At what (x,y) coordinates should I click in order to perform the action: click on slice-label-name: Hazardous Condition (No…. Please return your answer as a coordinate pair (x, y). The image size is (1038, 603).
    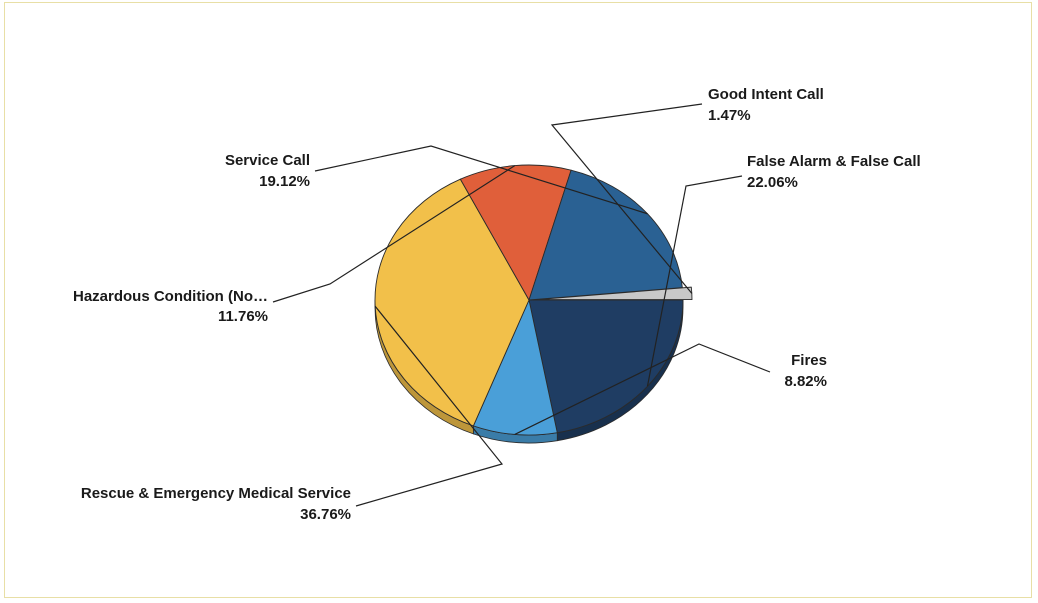
    Looking at the image, I should click on (170, 296).